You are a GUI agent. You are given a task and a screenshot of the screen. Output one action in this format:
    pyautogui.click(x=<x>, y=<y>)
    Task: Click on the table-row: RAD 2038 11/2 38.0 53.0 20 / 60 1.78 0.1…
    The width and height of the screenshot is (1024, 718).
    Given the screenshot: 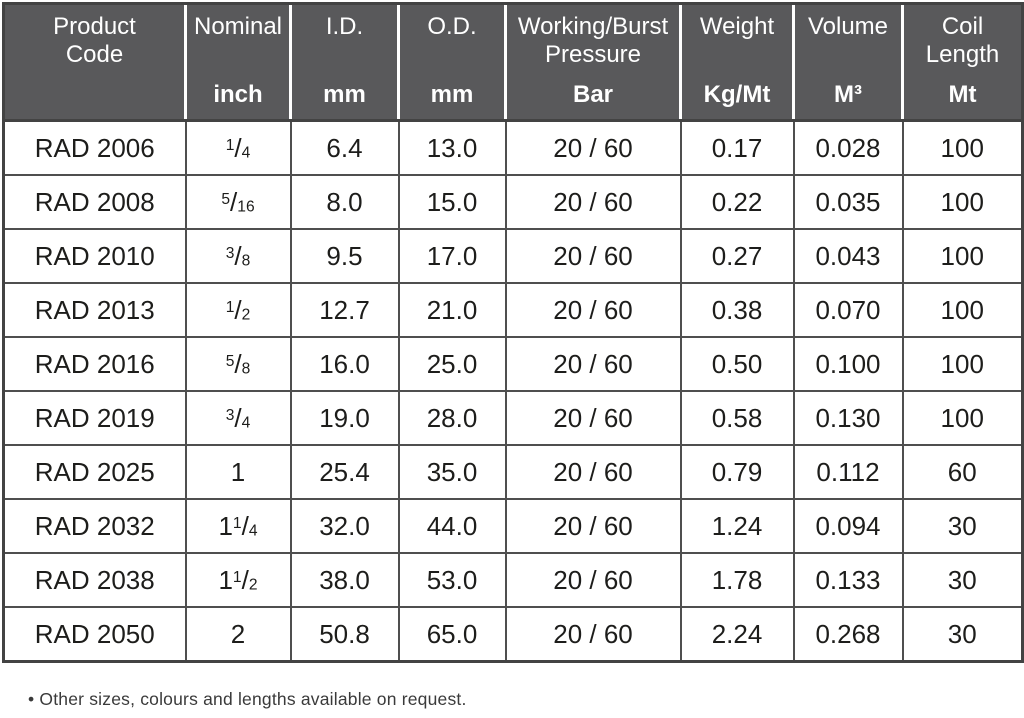 What is the action you would take?
    pyautogui.click(x=513, y=580)
    